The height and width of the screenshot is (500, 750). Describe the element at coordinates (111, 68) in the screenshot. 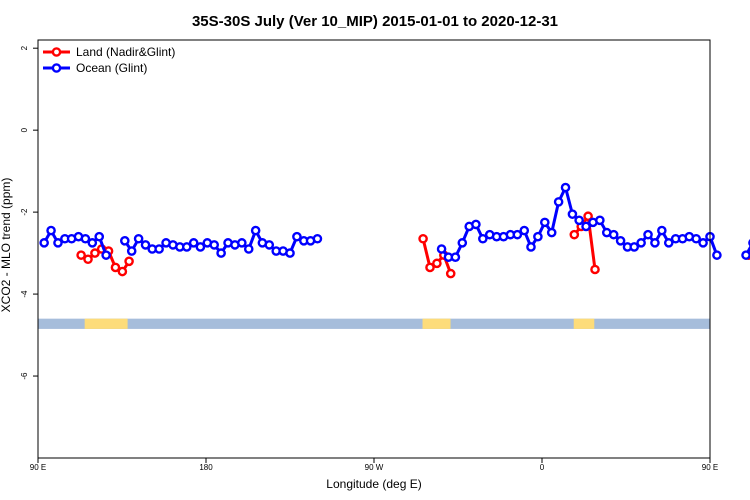

I see `legend-label: Ocean (Glint)` at that location.